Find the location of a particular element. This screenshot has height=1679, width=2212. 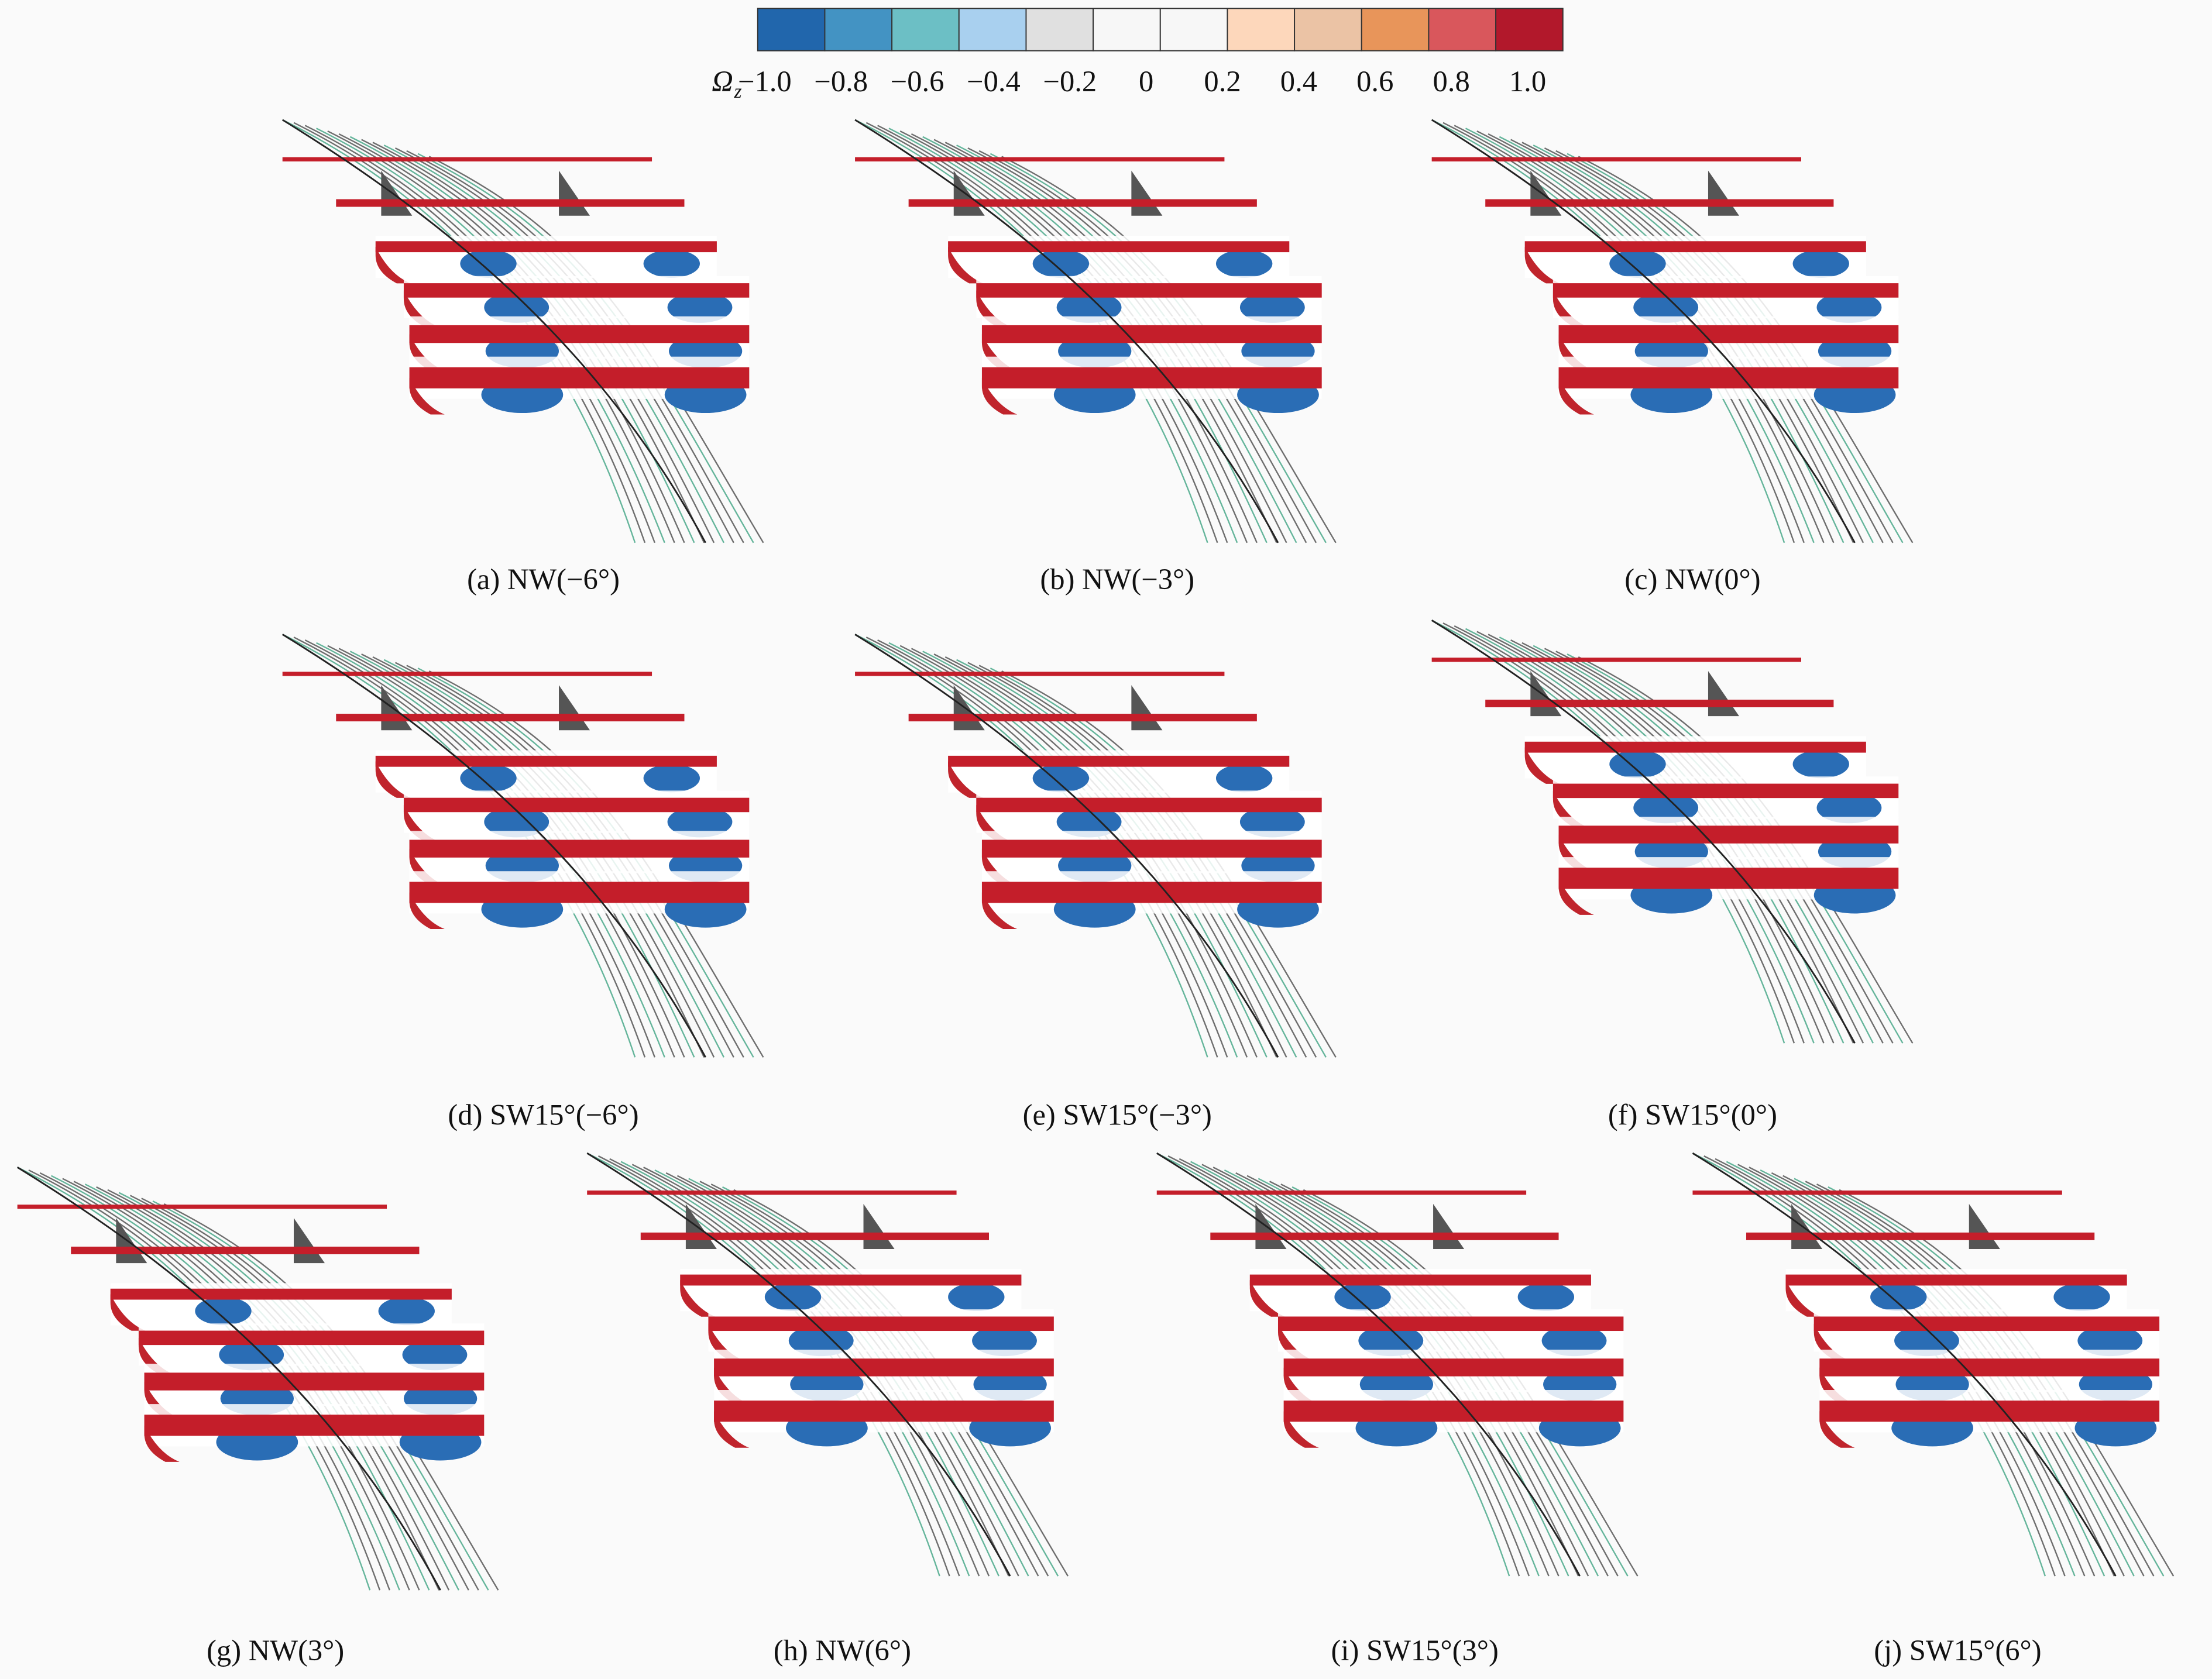

colorbar-tick-label: −1.0 is located at coordinates (765, 81).